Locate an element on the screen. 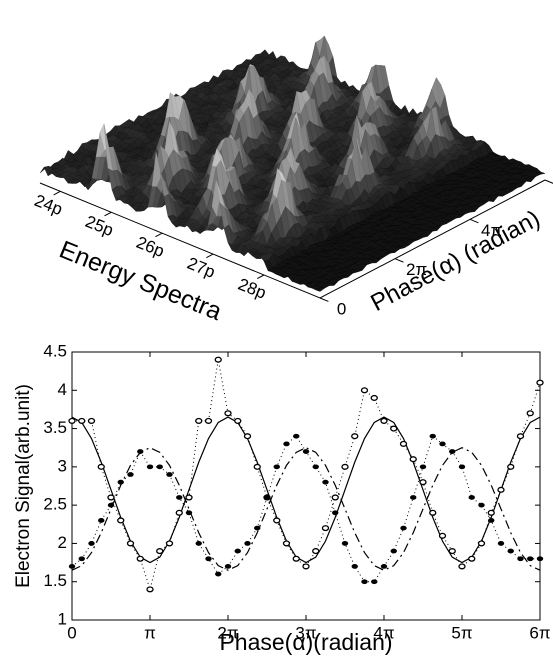 The height and width of the screenshot is (660, 553). x-tick-label: 6π is located at coordinates (539, 632).